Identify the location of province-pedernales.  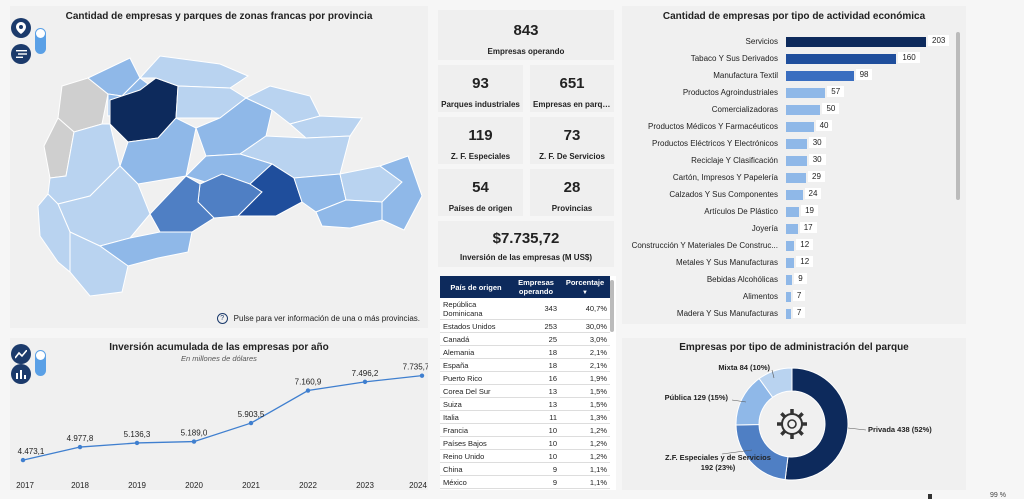
(54, 233).